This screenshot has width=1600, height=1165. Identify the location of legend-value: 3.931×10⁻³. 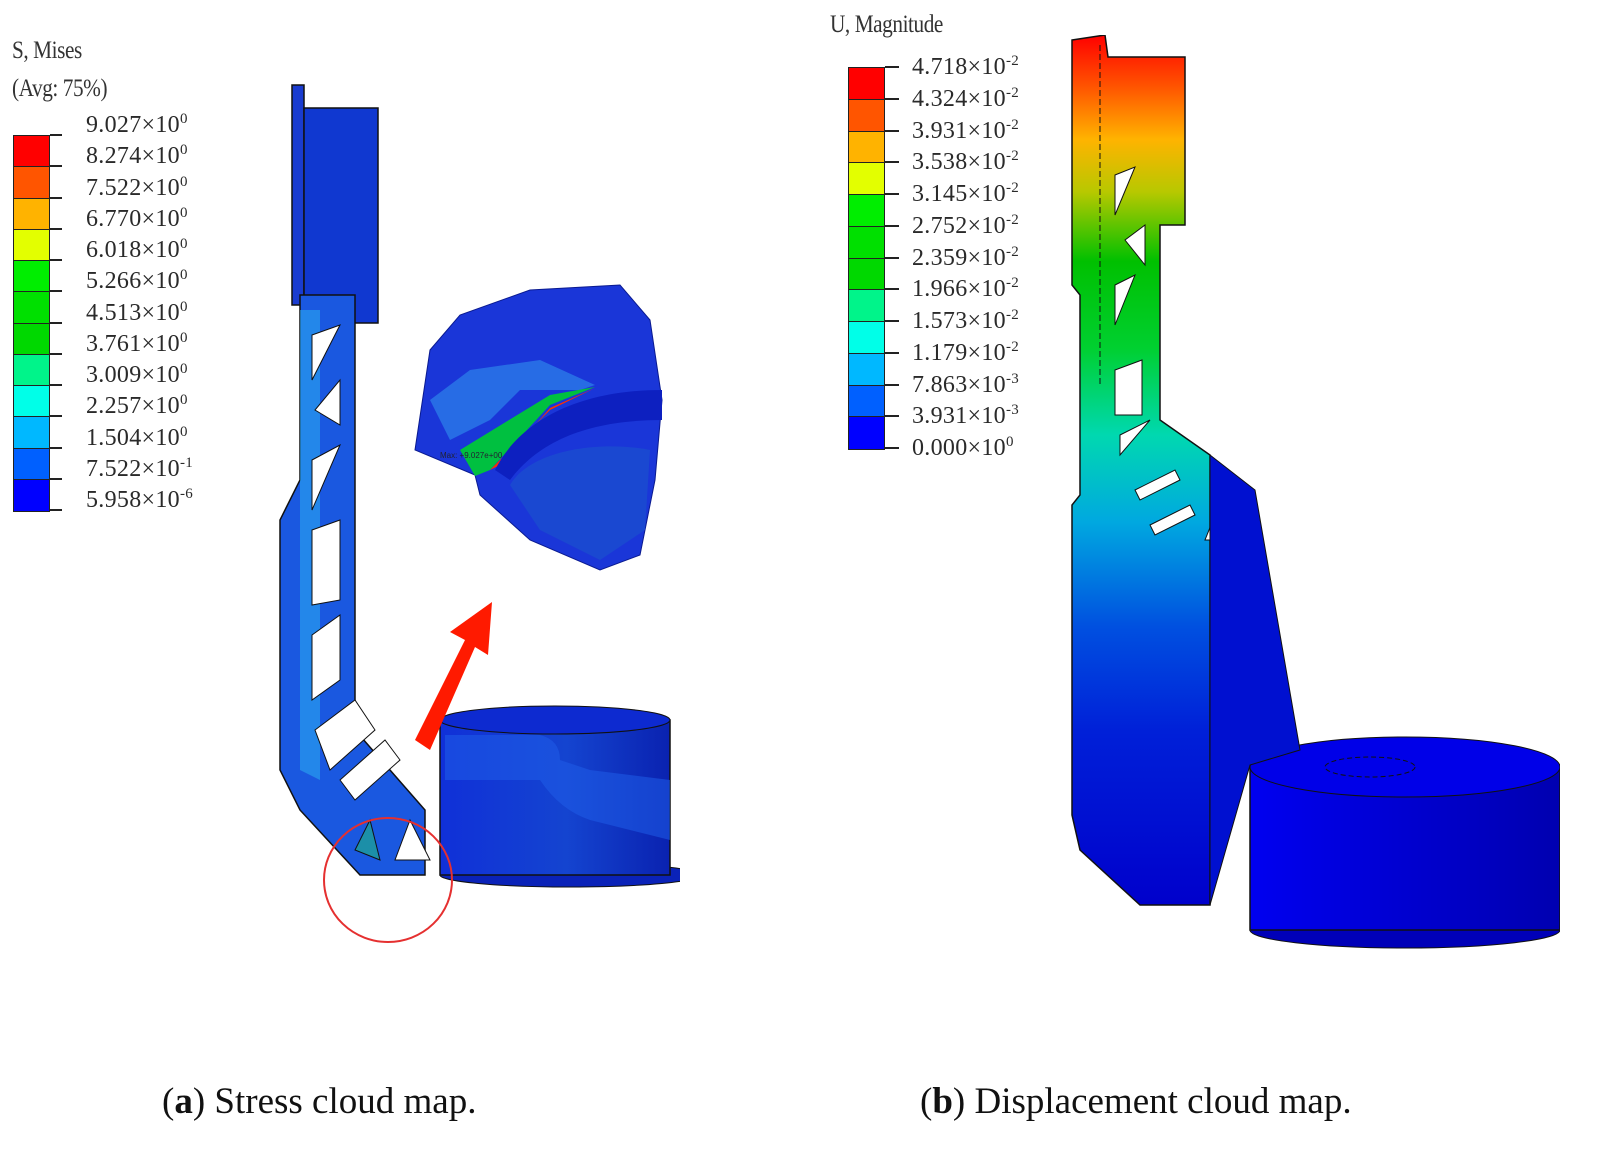
(966, 416).